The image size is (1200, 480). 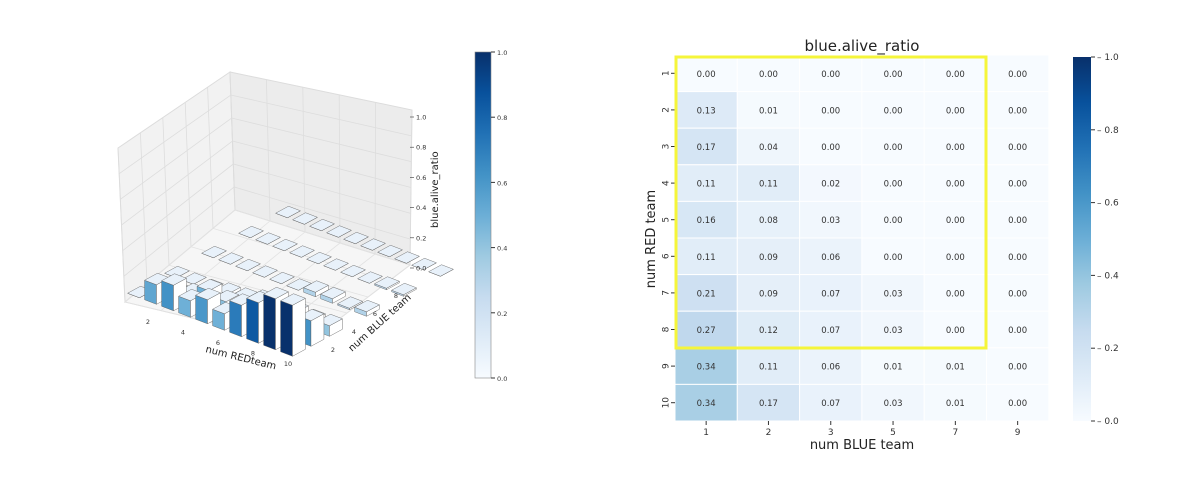 What do you see at coordinates (421, 148) in the screenshot?
I see `z-tick-label-3d: 0.8` at bounding box center [421, 148].